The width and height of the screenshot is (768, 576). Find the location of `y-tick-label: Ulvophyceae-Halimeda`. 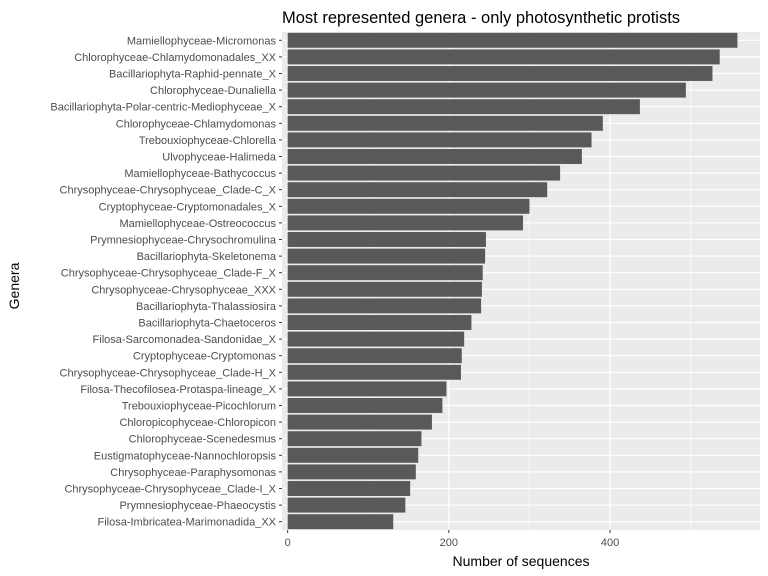

y-tick-label: Ulvophyceae-Halimeda is located at coordinates (219, 158).